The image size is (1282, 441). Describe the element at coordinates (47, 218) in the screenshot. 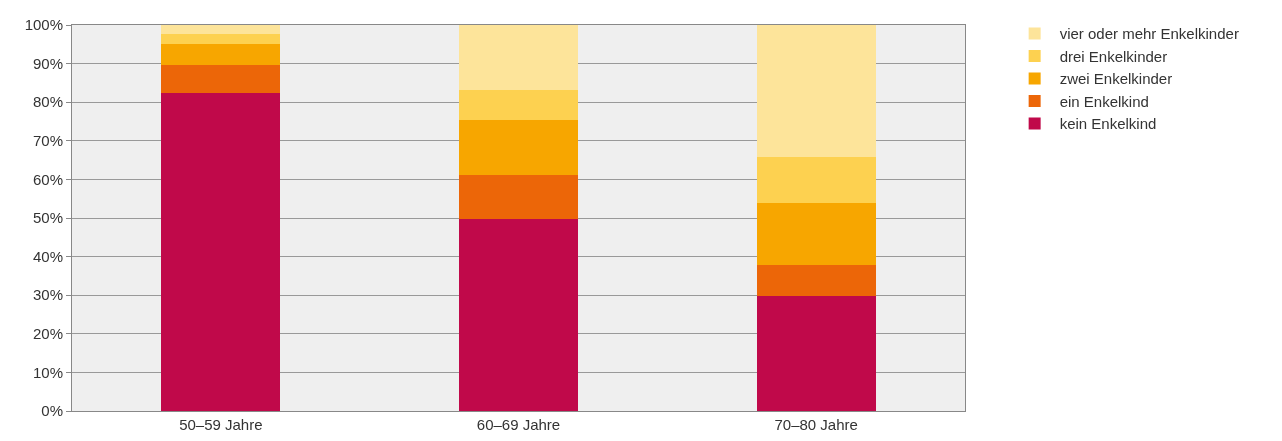

I see `y-tick-label: 50%` at that location.